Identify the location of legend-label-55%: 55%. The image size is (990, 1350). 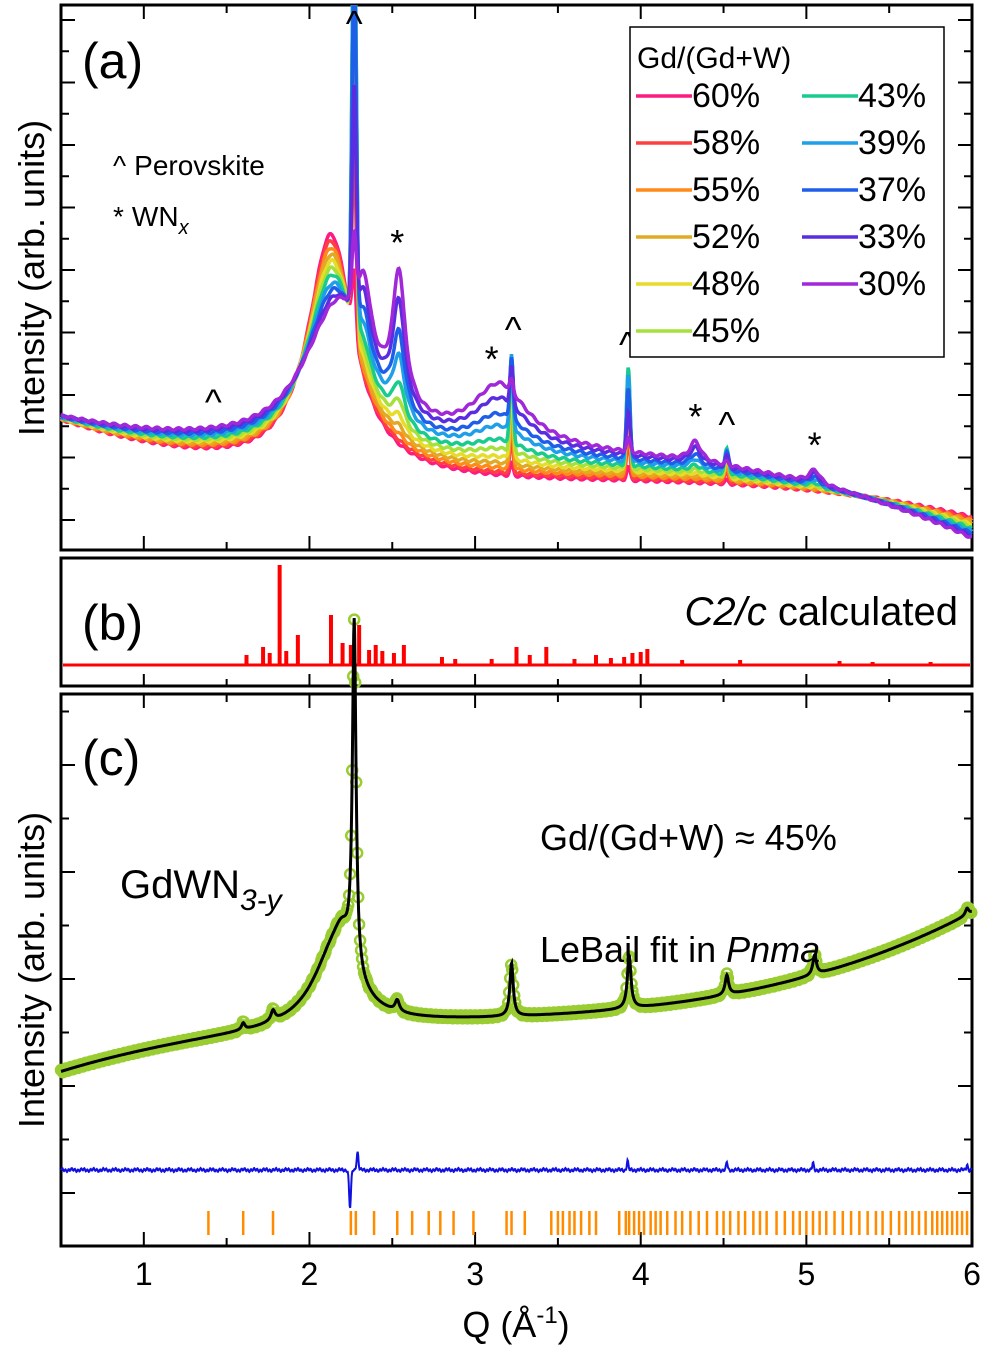
(726, 190).